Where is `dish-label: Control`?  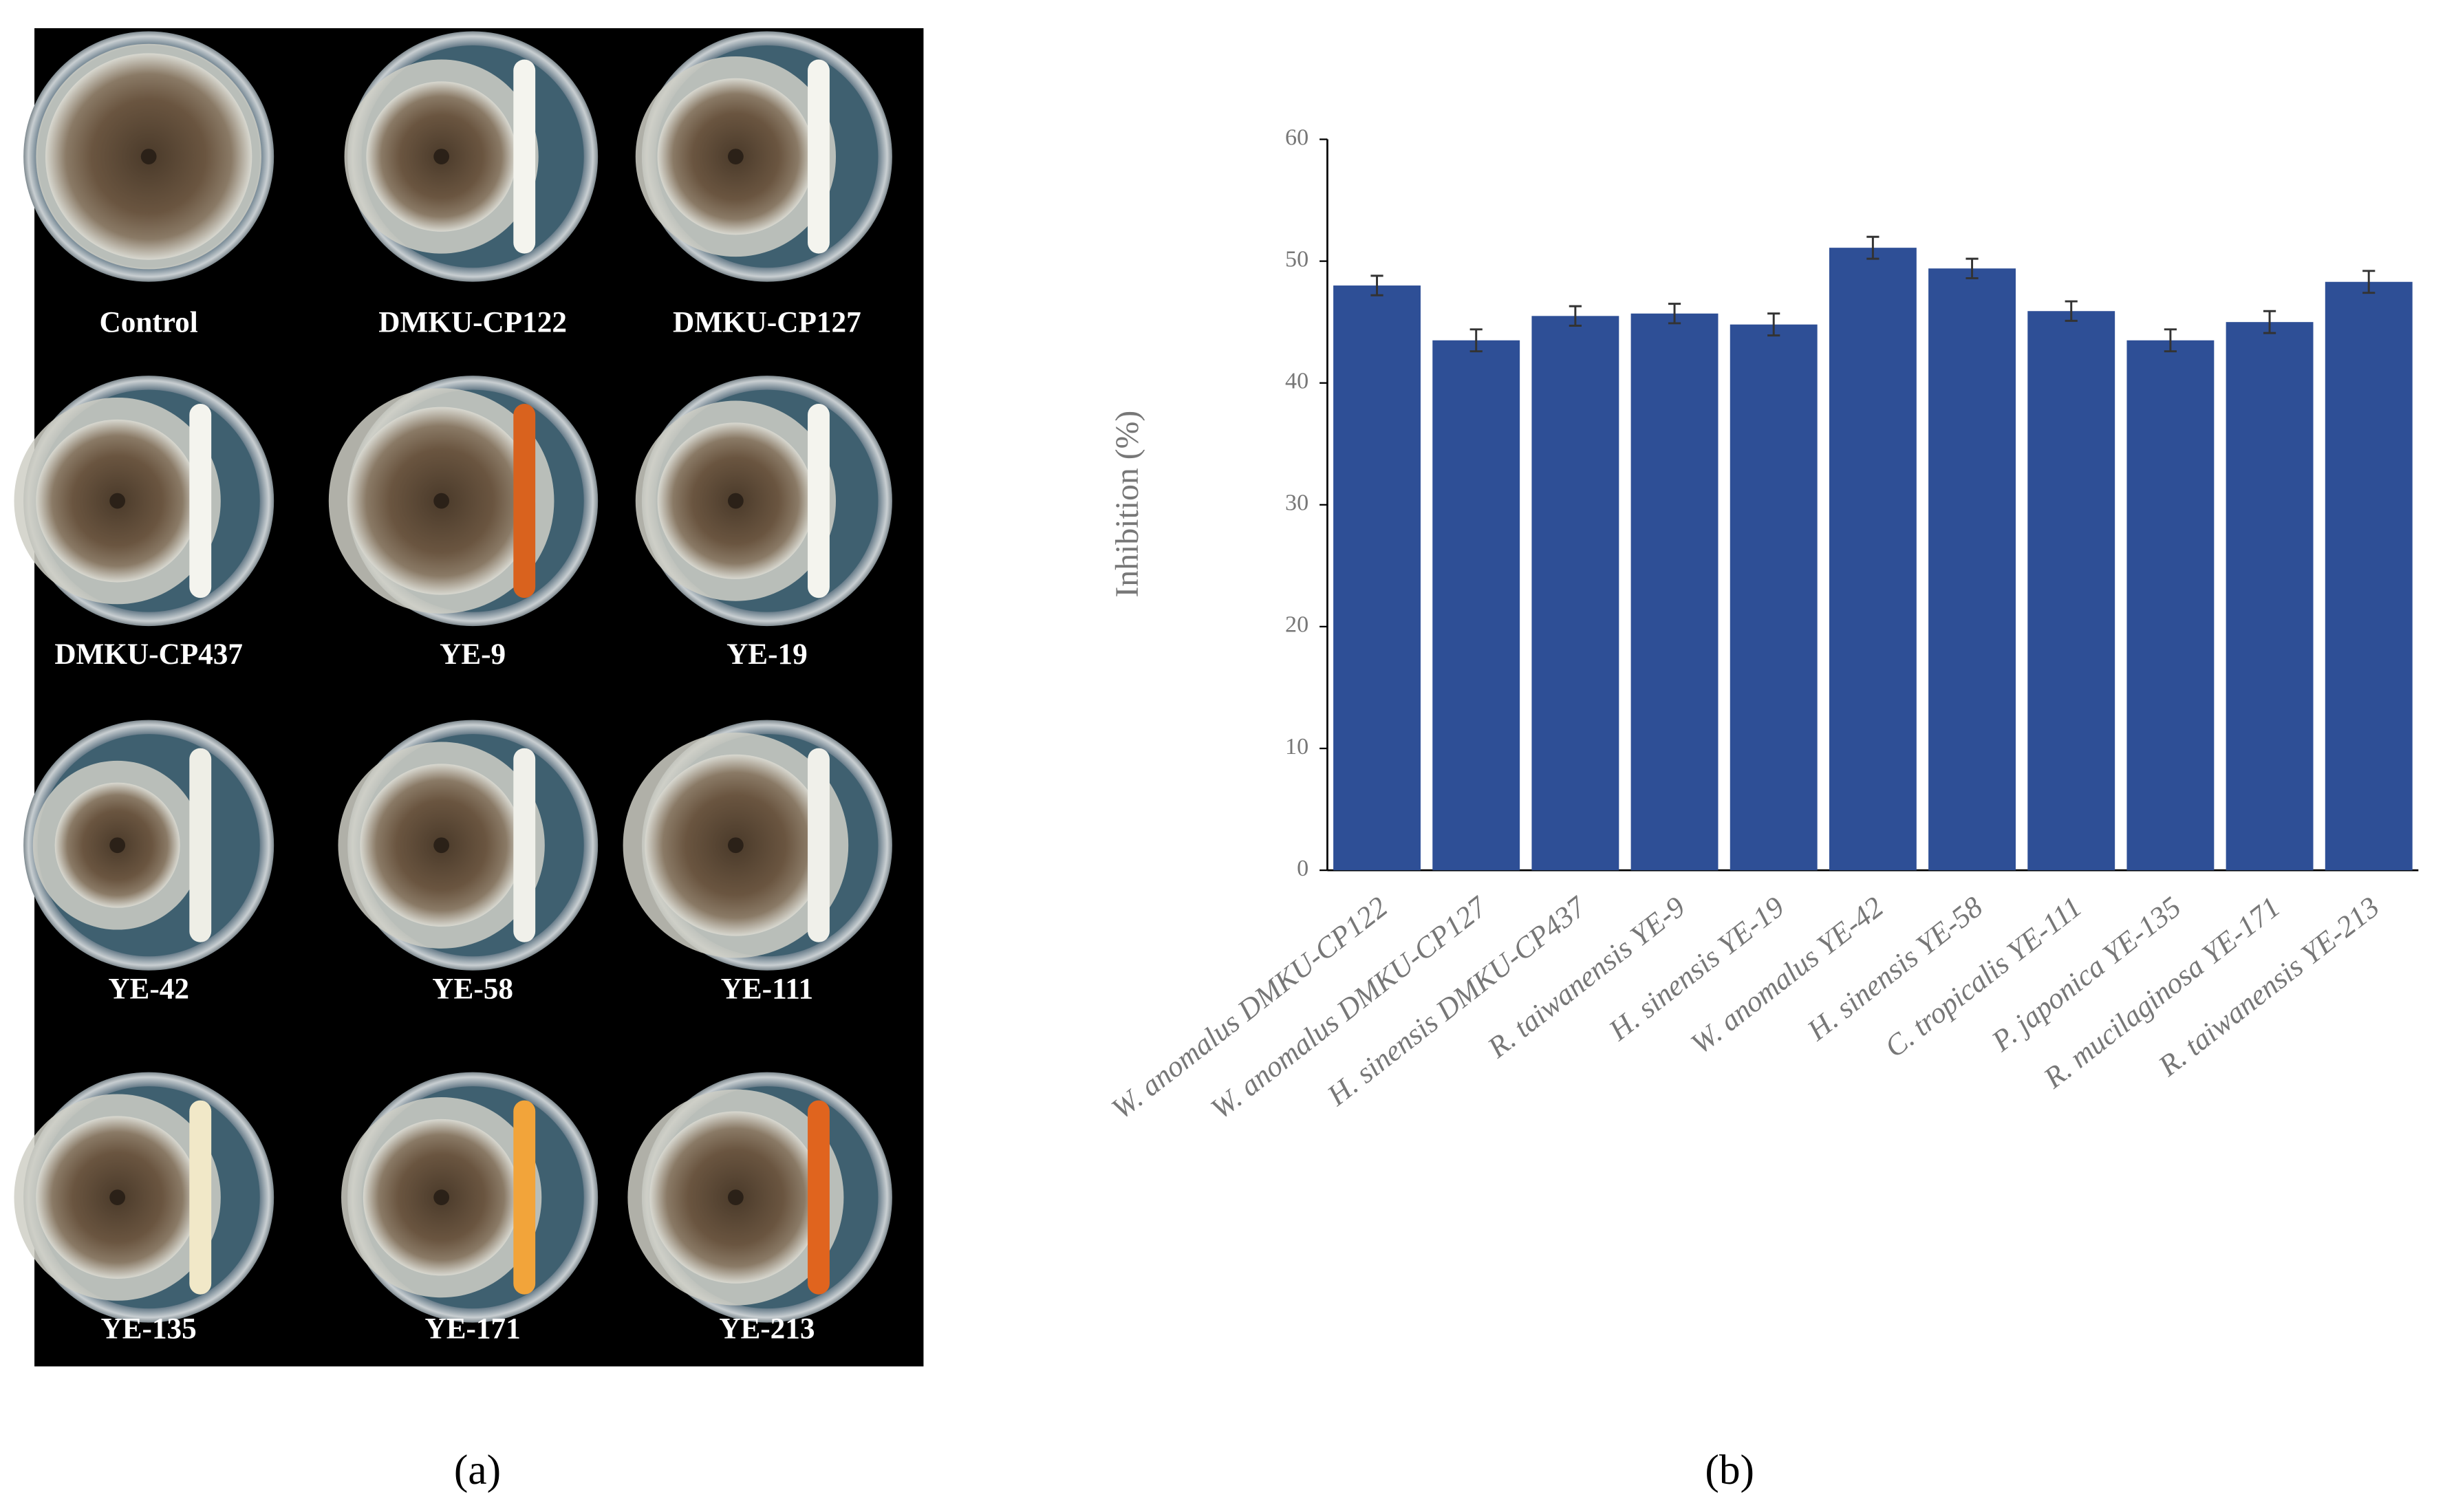 dish-label: Control is located at coordinates (149, 321).